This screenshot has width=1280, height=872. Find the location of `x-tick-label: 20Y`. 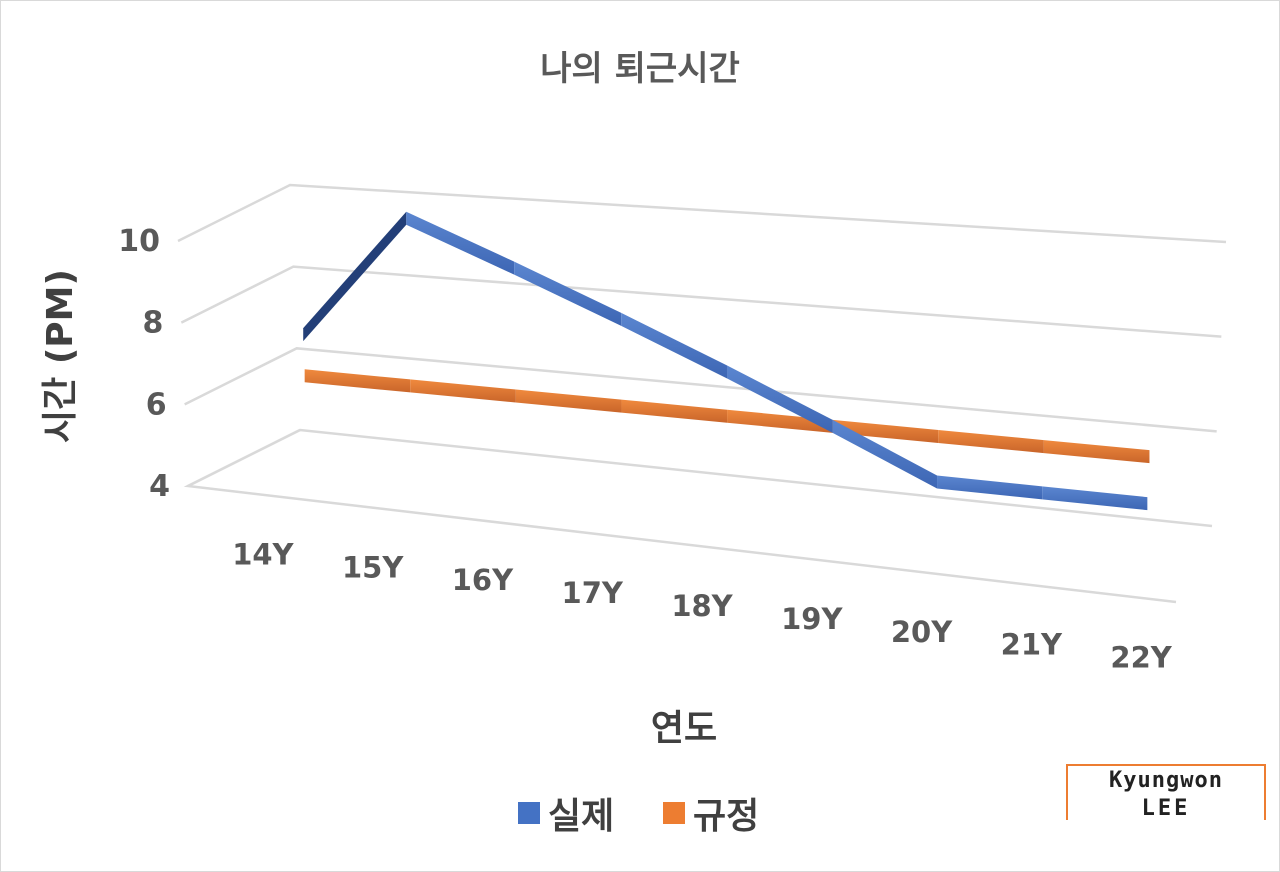

x-tick-label: 20Y is located at coordinates (922, 632).